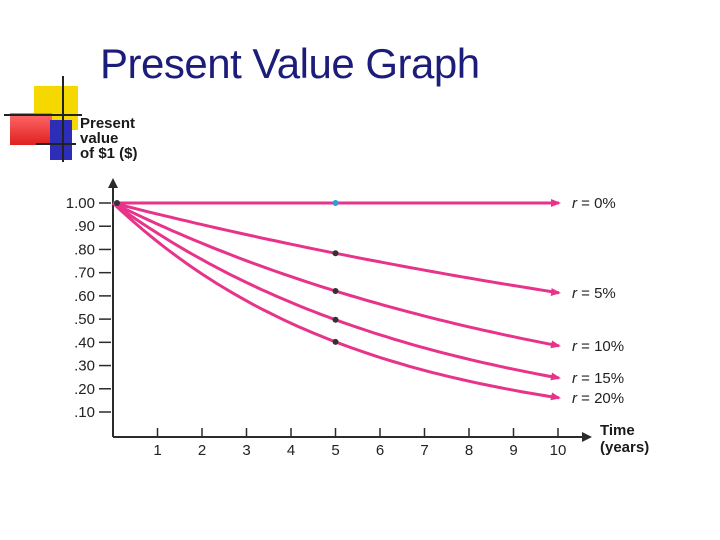  I want to click on y-axis-label-line: value, so click(99, 138).